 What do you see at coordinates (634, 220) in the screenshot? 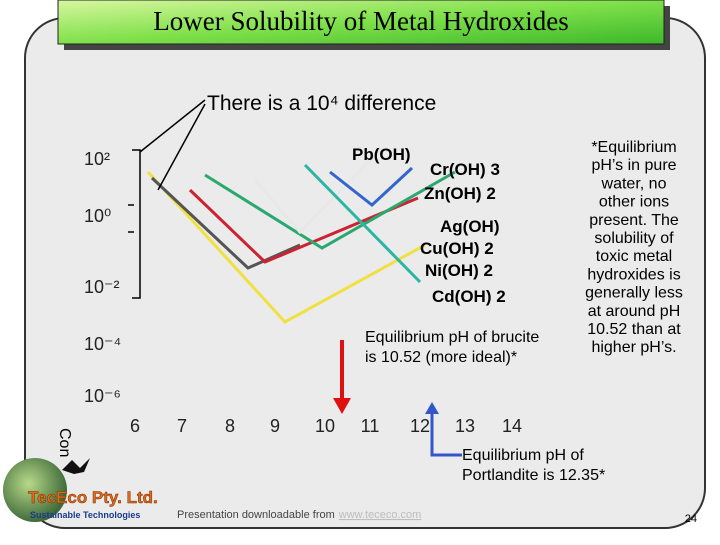
I see `side-note: present. The` at bounding box center [634, 220].